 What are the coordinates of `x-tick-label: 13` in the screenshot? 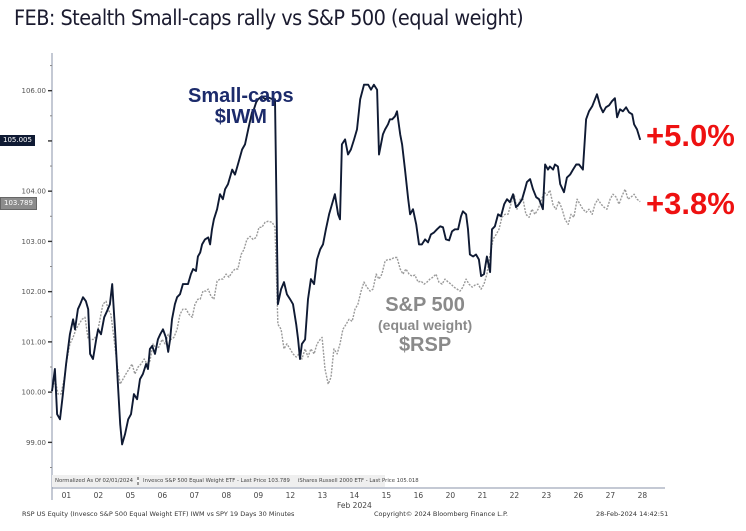 It's located at (323, 495).